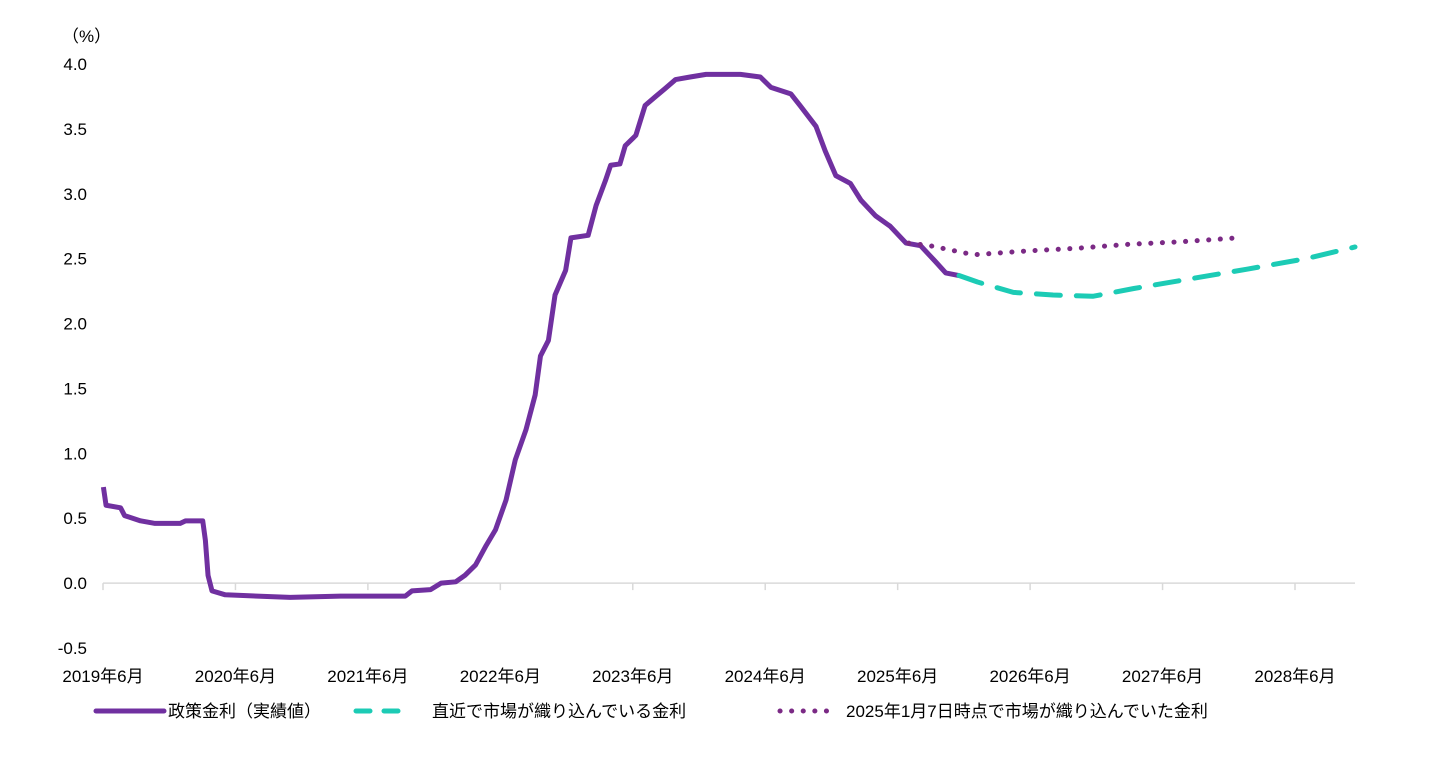 The image size is (1435, 759). I want to click on x-tick-label: 2024年6月, so click(765, 676).